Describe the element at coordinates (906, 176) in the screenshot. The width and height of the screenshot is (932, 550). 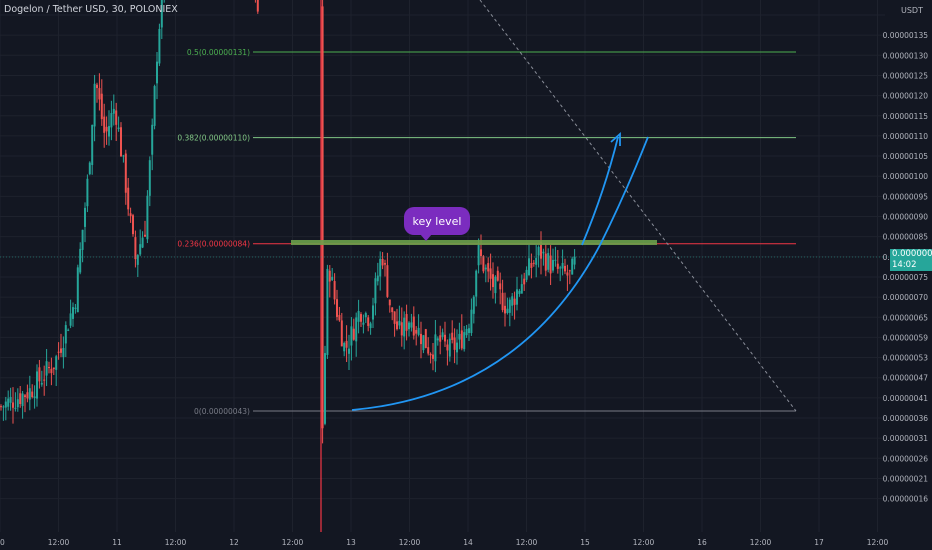
I see `price-tick-label: 0.00000100` at that location.